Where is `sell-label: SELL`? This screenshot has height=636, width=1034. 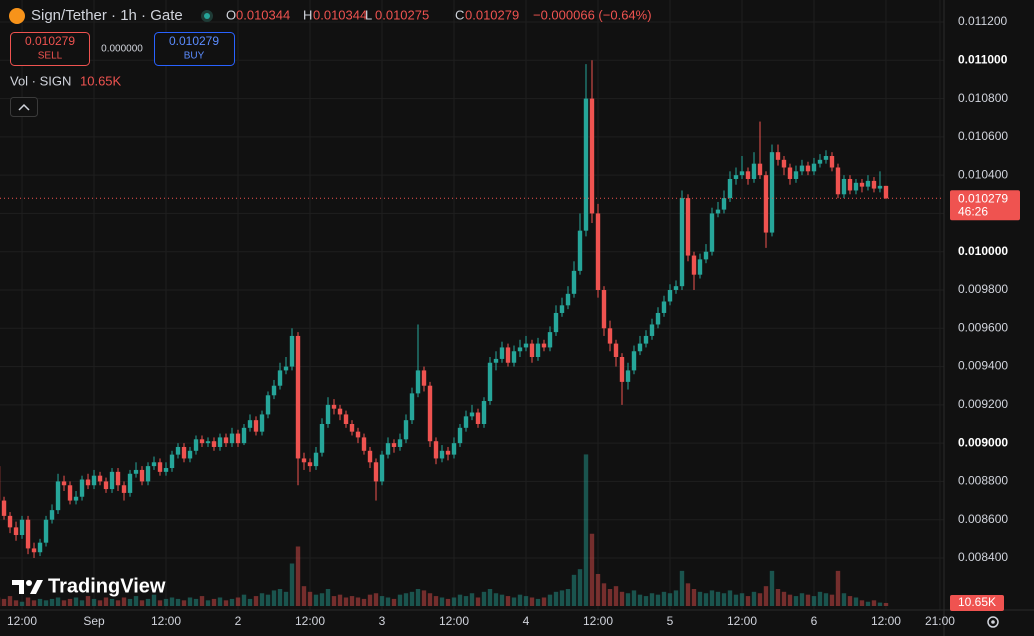
sell-label: SELL is located at coordinates (50, 56).